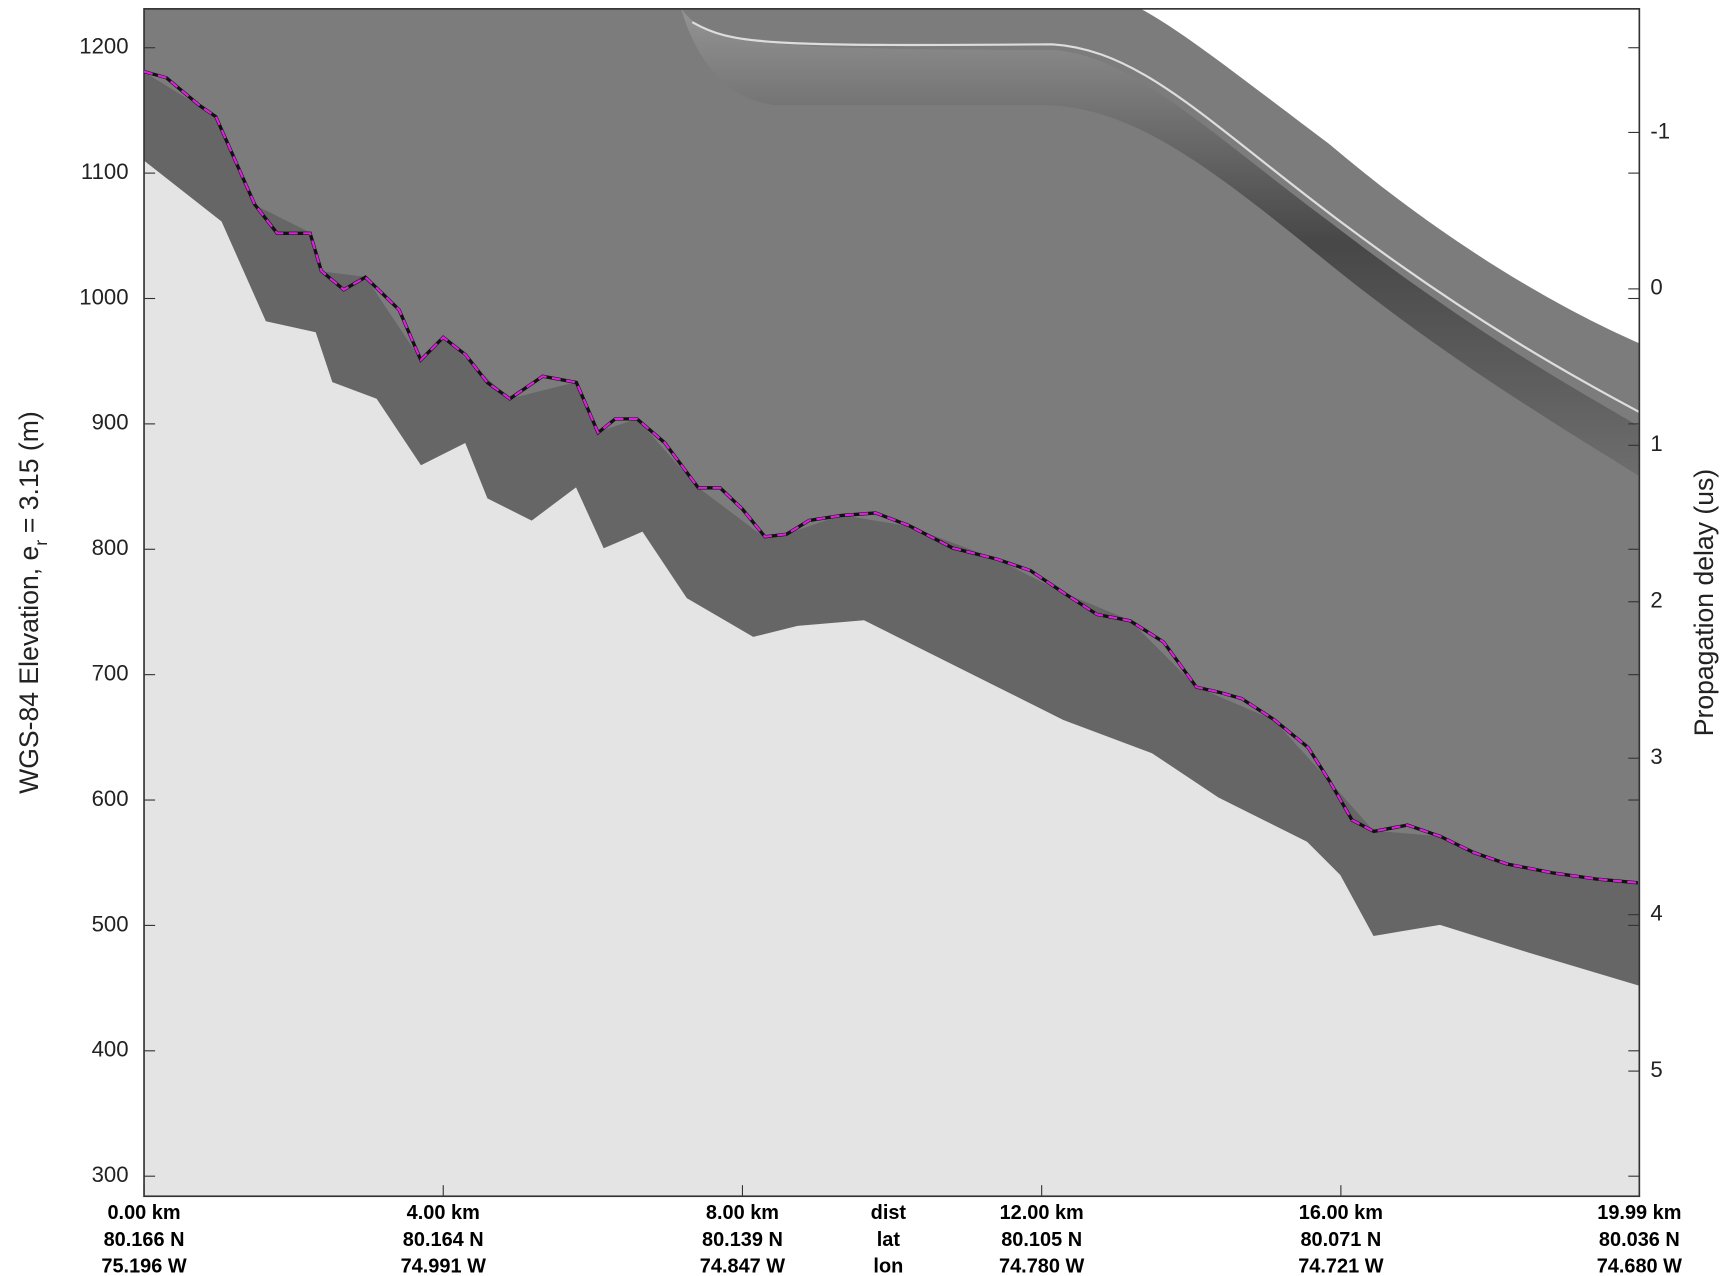 The image size is (1728, 1276). Describe the element at coordinates (110, 547) in the screenshot. I see `y-tick-label: 800` at that location.